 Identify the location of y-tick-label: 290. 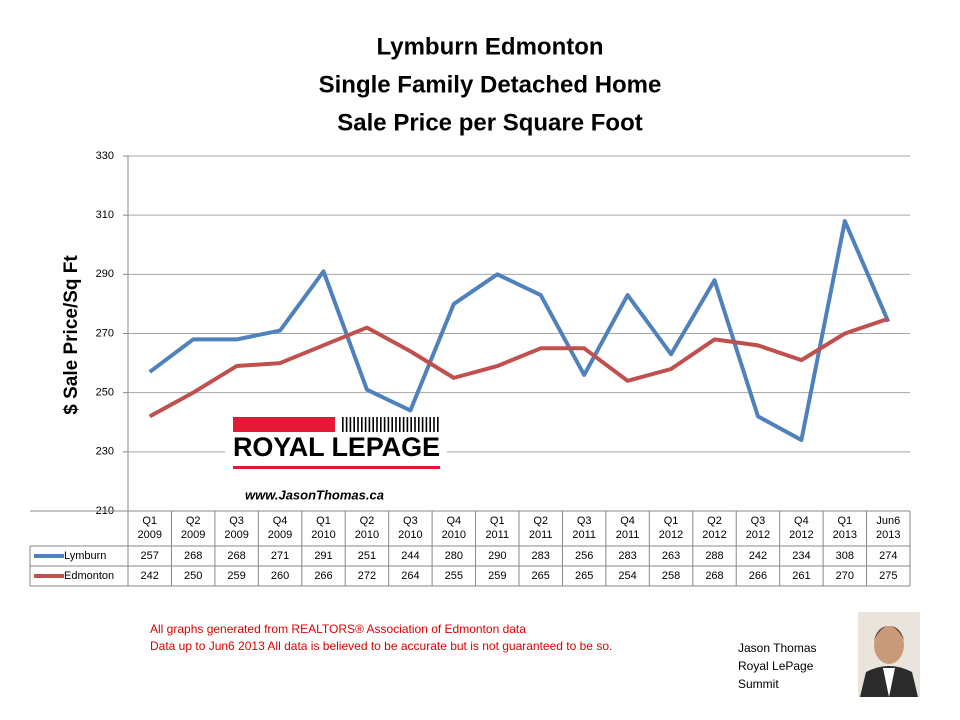
(105, 274).